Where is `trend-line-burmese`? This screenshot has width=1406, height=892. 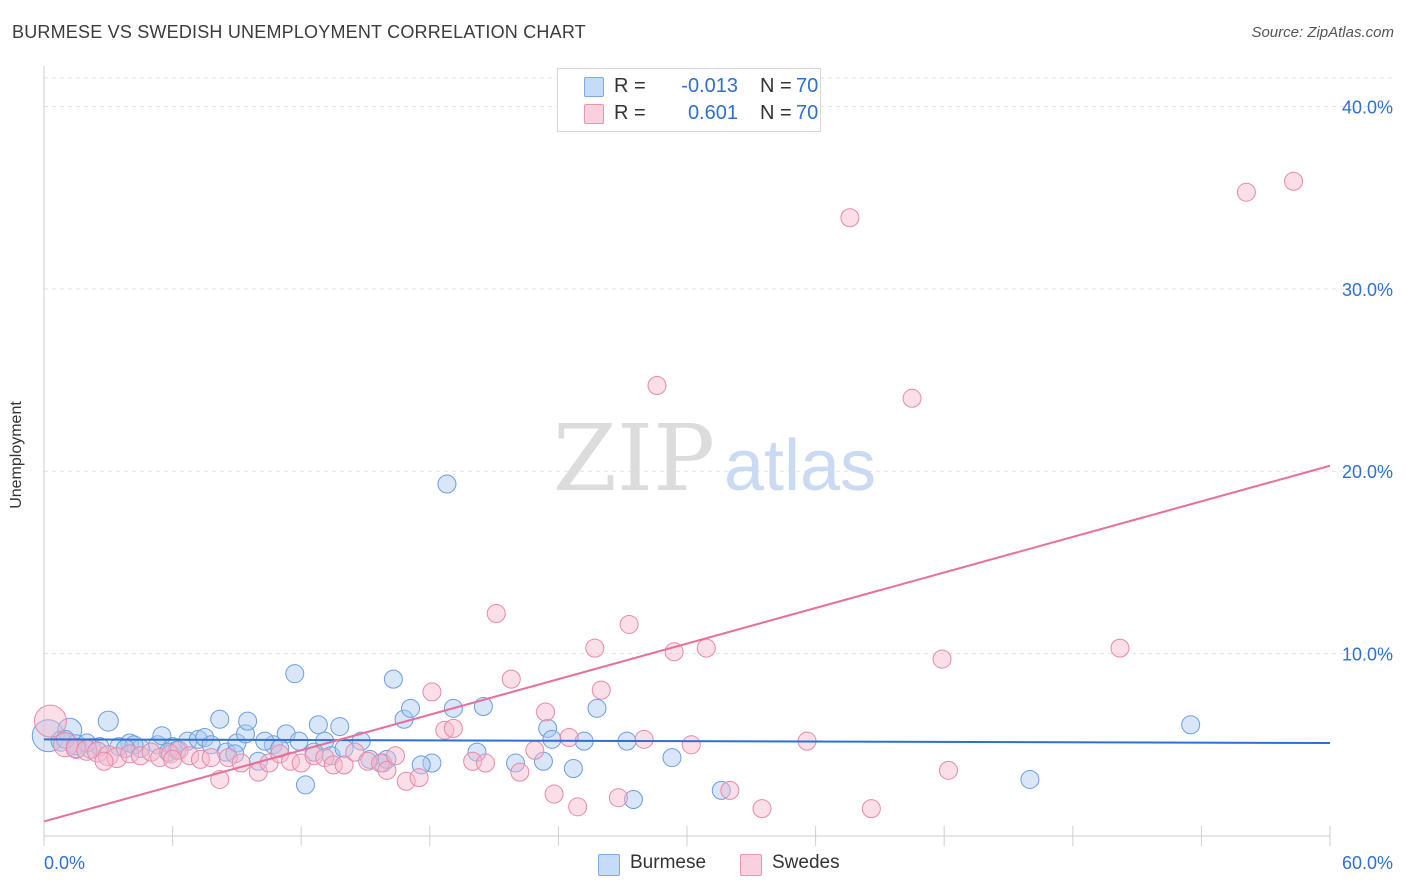
trend-line-burmese is located at coordinates (687, 741).